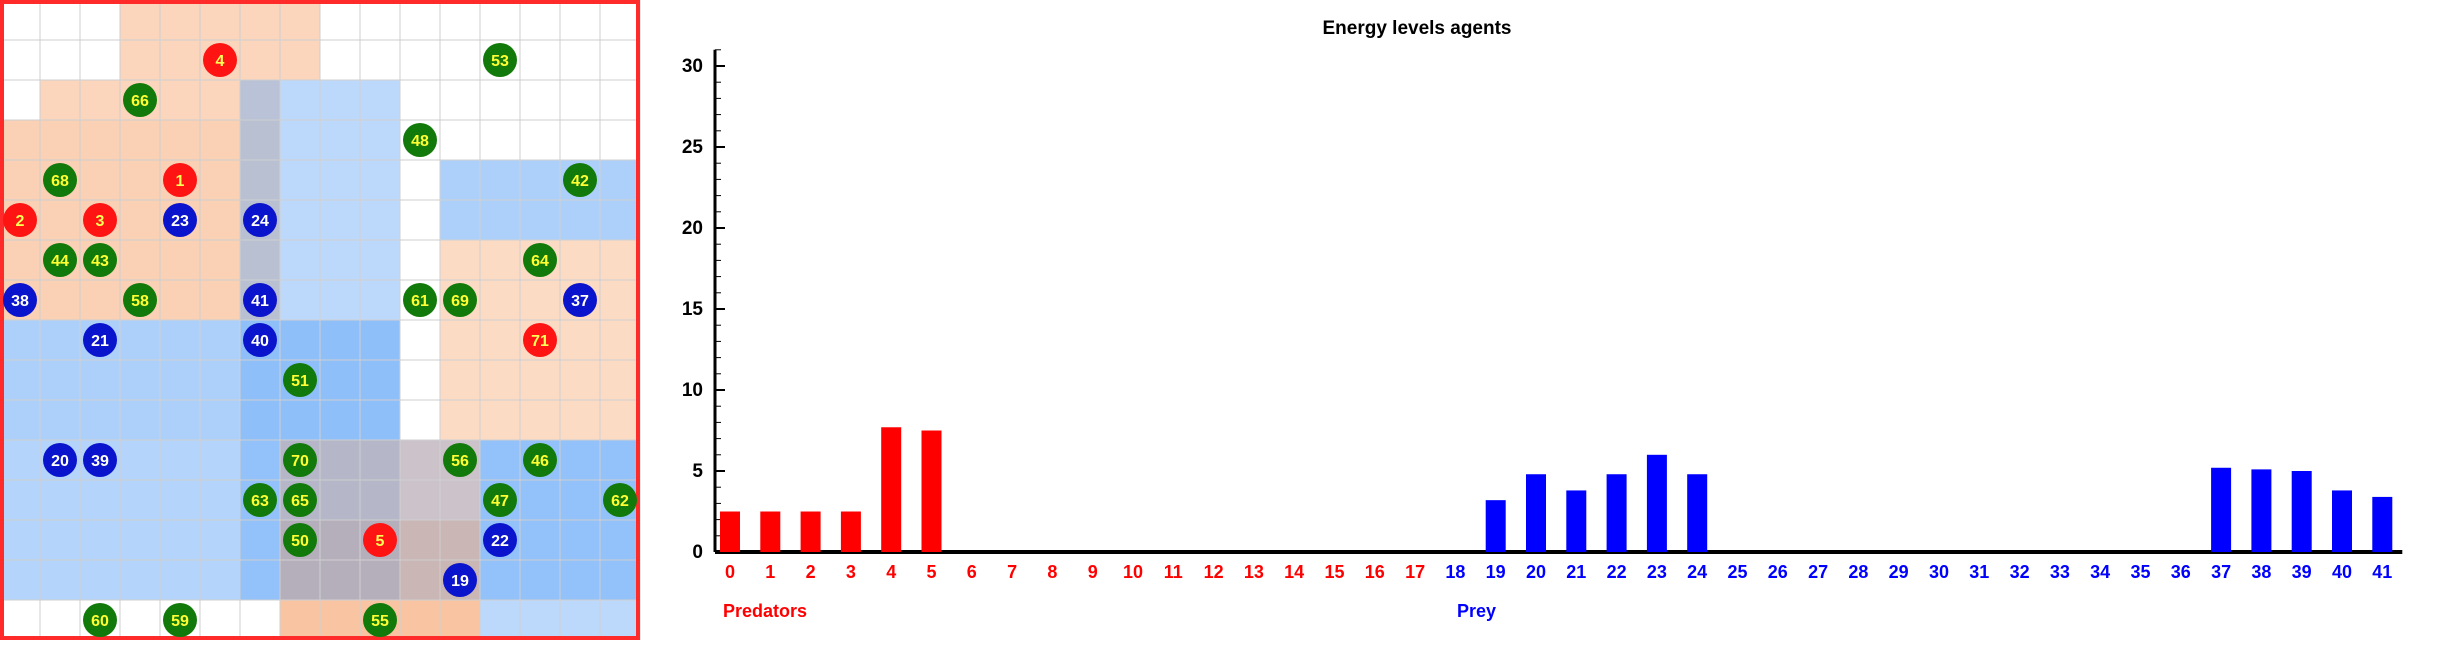 This screenshot has width=2440, height=645. I want to click on agent-label: 21, so click(100, 341).